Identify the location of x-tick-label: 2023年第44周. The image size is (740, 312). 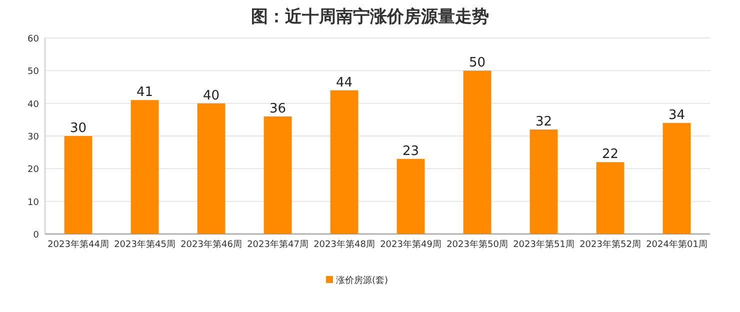
(78, 244).